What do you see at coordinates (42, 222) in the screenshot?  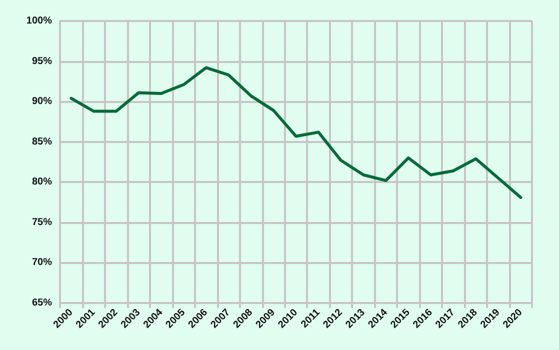 I see `y-tick-label: 75%` at bounding box center [42, 222].